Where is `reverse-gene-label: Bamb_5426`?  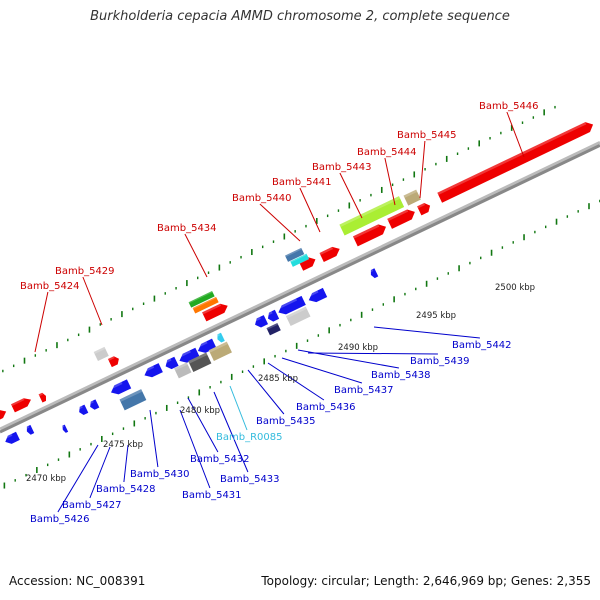
reverse-gene-label: Bamb_5426 is located at coordinates (60, 519).